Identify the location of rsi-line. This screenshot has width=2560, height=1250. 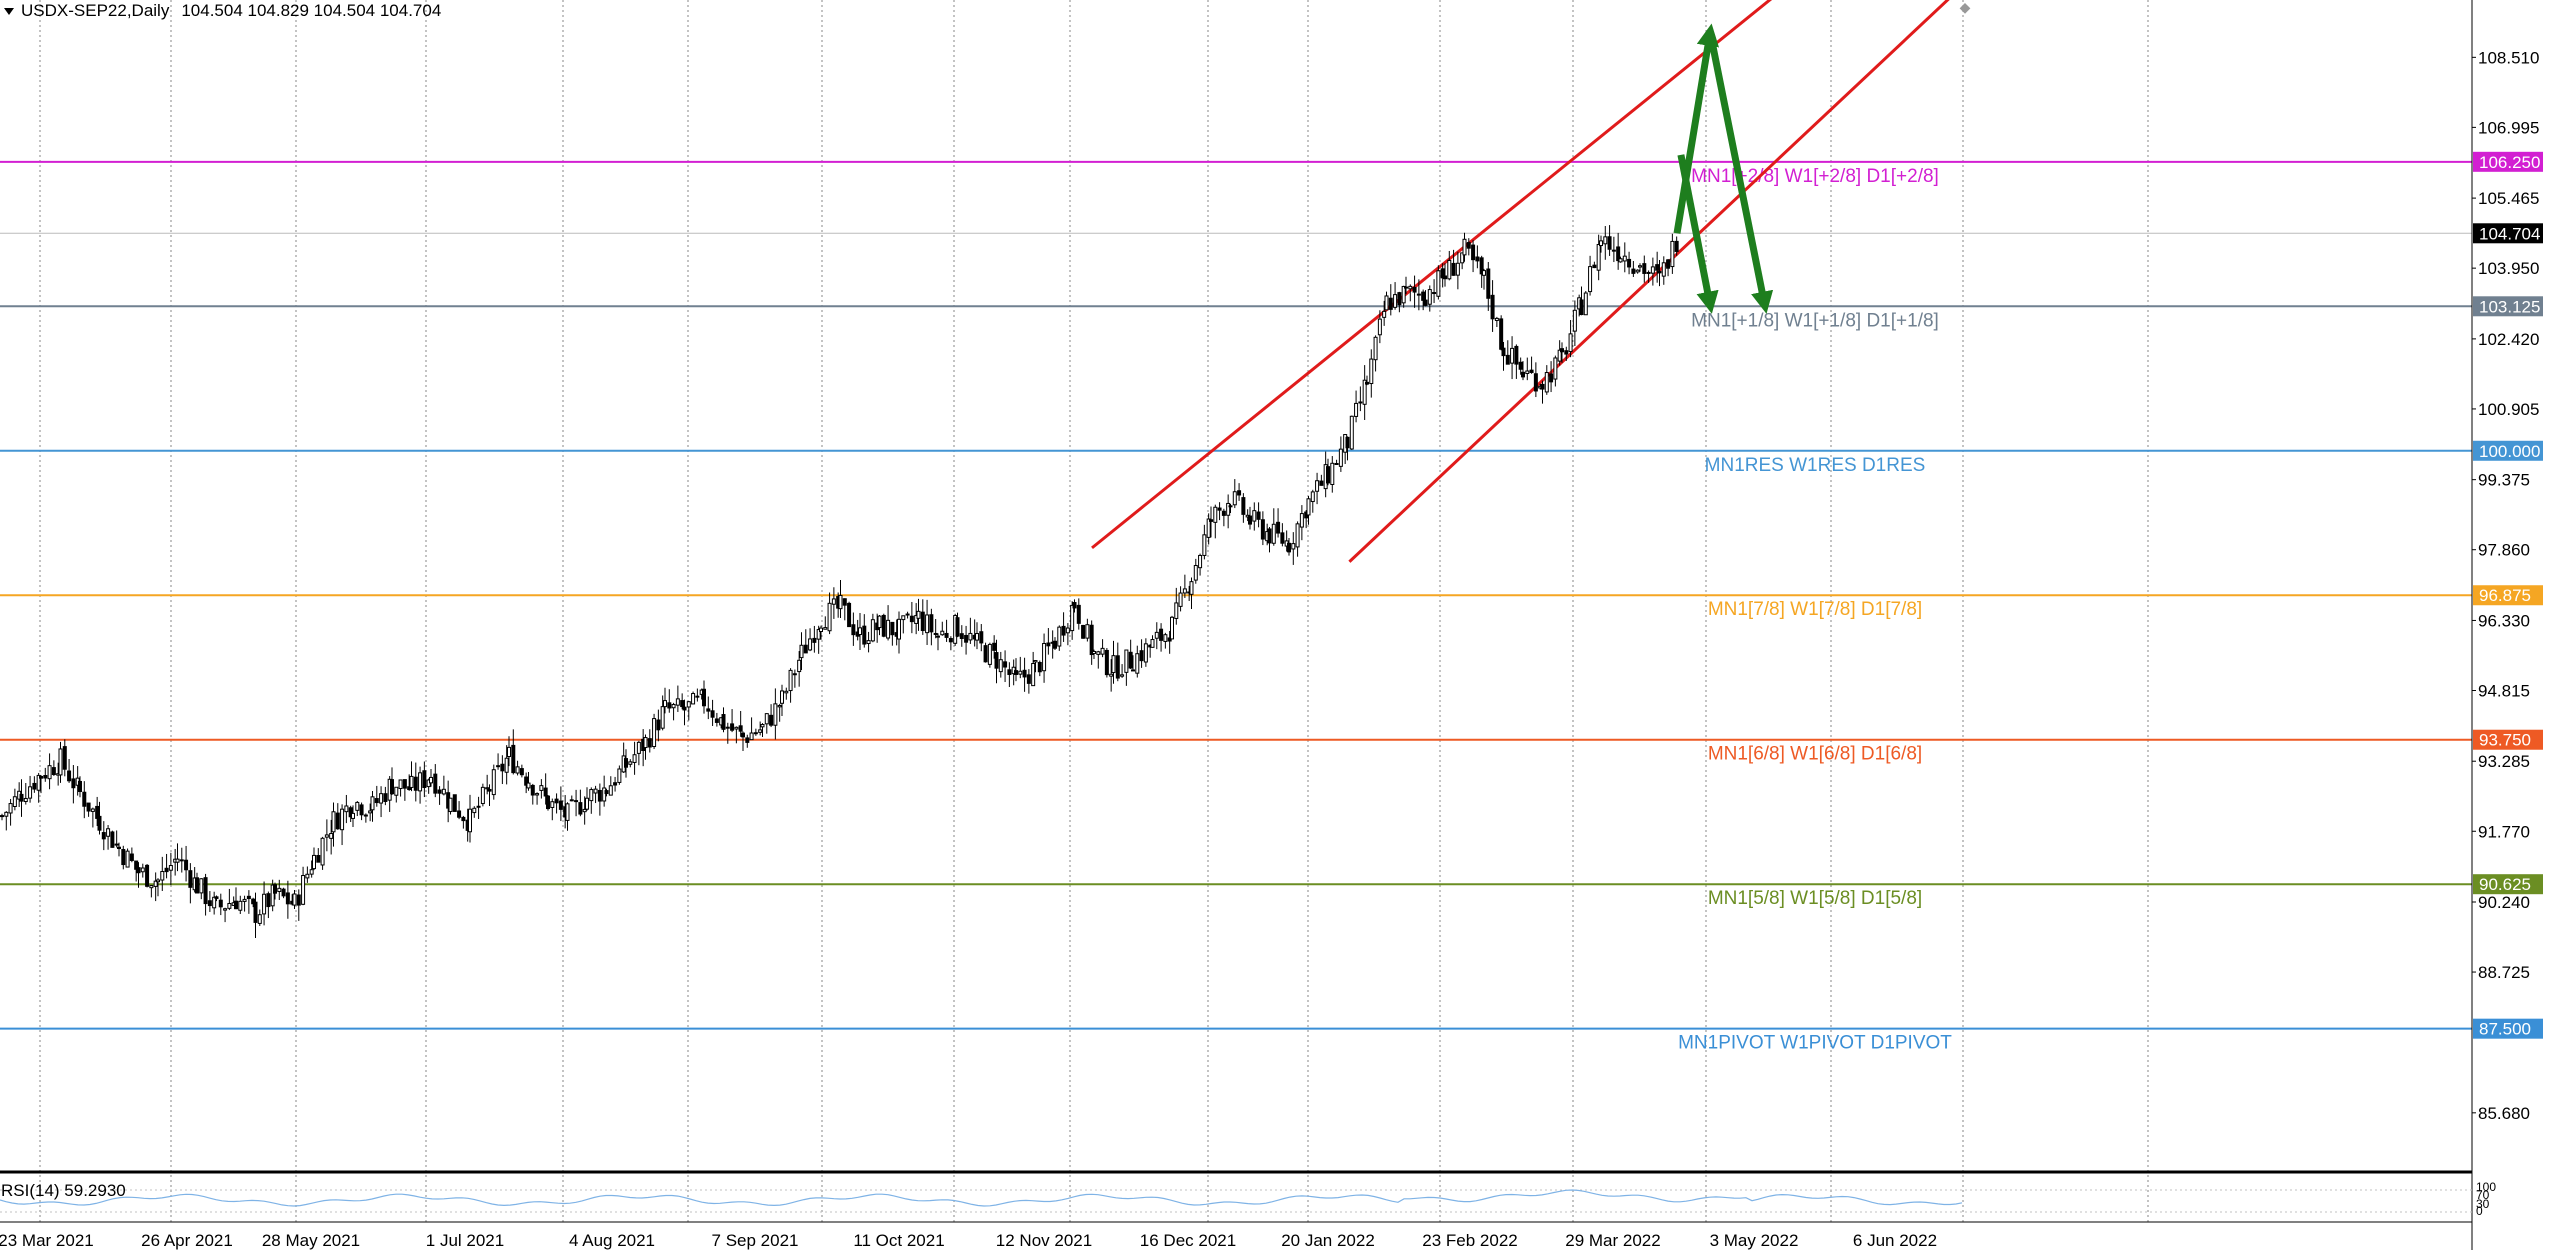
(981, 1198).